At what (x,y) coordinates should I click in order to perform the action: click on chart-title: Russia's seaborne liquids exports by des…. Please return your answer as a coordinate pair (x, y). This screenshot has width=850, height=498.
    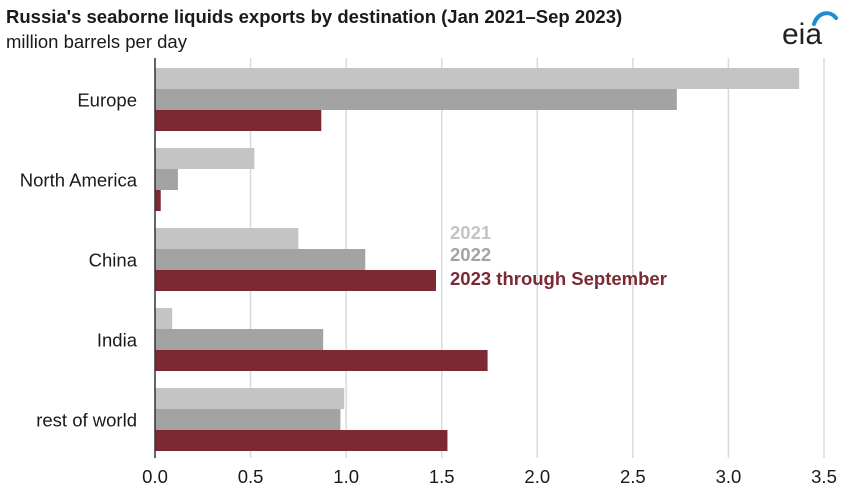
    Looking at the image, I should click on (314, 16).